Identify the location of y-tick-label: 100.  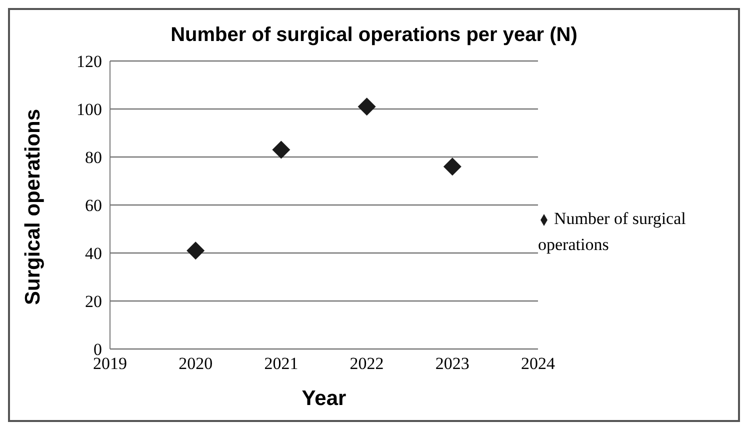
(89, 110).